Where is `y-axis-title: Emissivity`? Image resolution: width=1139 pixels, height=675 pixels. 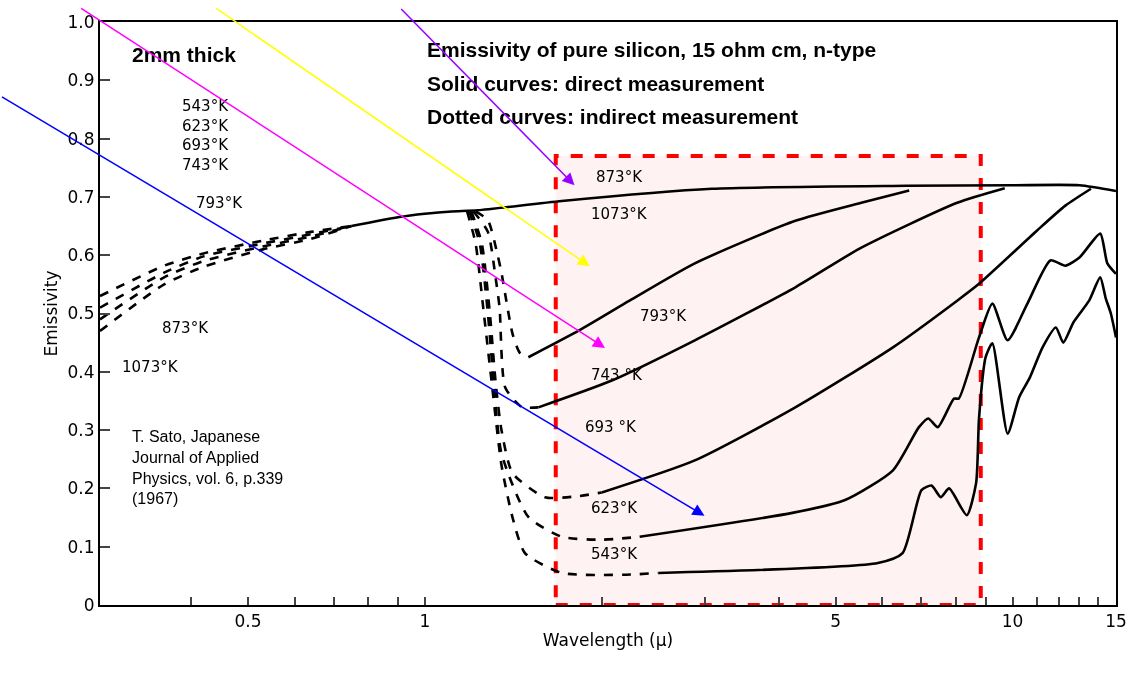
y-axis-title: Emissivity is located at coordinates (50, 313).